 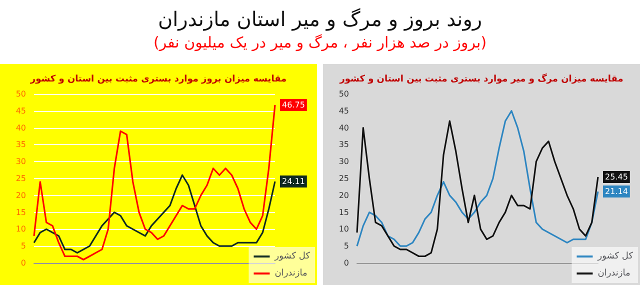 I want to click on chart-title: مقایسه میزان مرگ و میر موارد بستری مثبت بین استان و کشور, so click(x=481, y=78).